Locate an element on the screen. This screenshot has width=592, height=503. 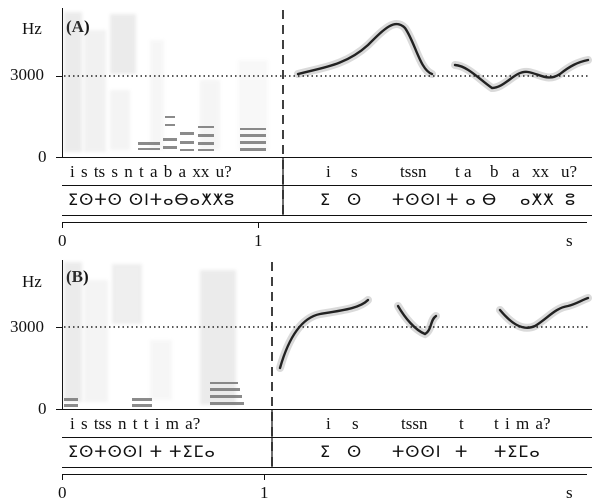
y-tick-mark-3000-b is located at coordinates (59, 327).